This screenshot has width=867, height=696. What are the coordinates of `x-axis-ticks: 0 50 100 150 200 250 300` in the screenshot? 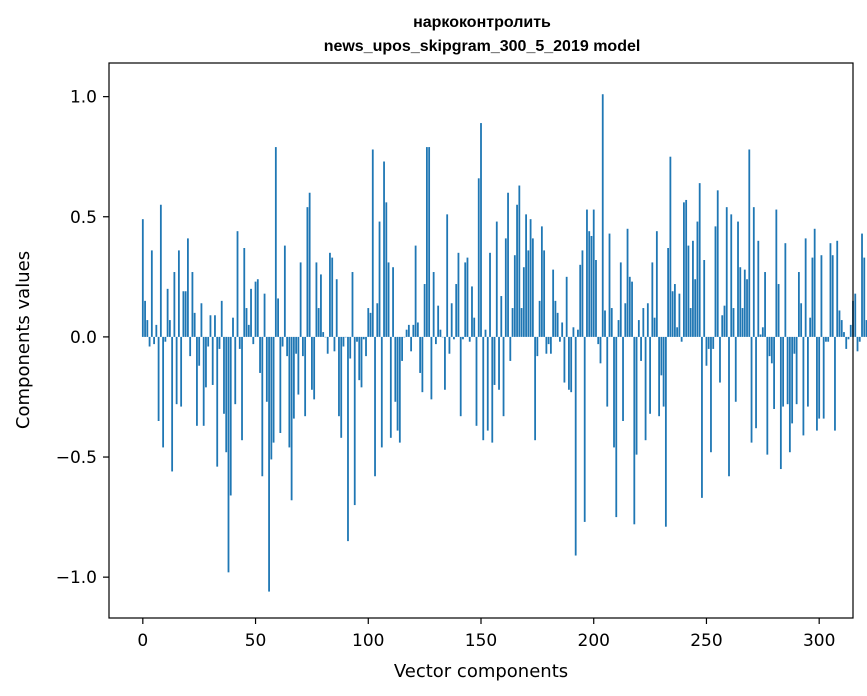 It's located at (486, 634).